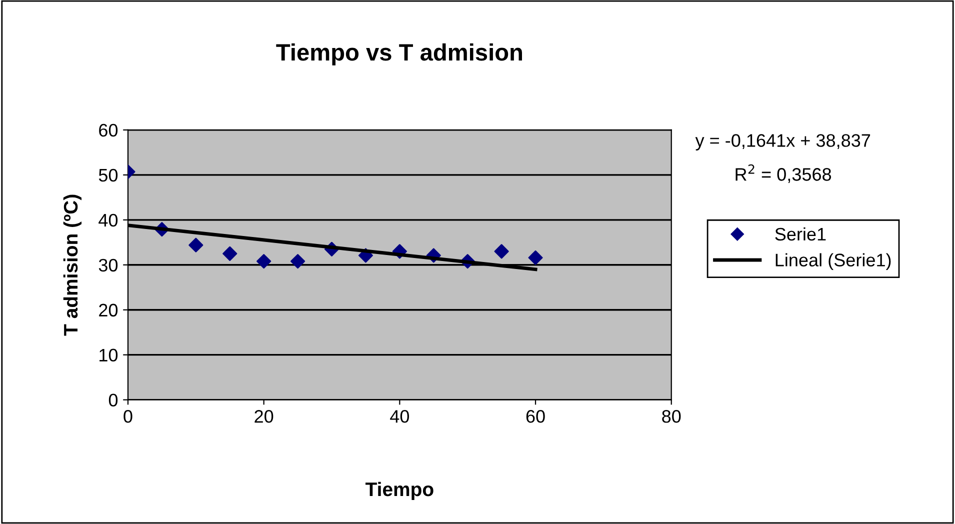 Image resolution: width=955 pixels, height=524 pixels. What do you see at coordinates (108, 130) in the screenshot?
I see `y-tick-label: 60` at bounding box center [108, 130].